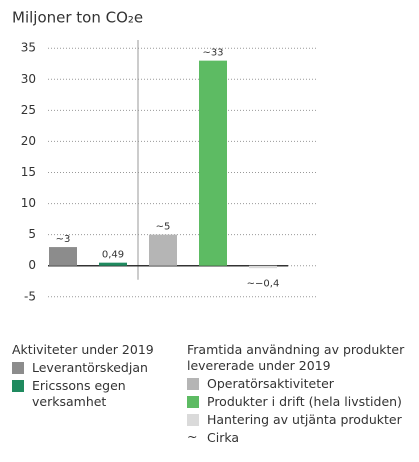  Describe the element at coordinates (32, 234) in the screenshot. I see `y-tick-label: 5` at that location.